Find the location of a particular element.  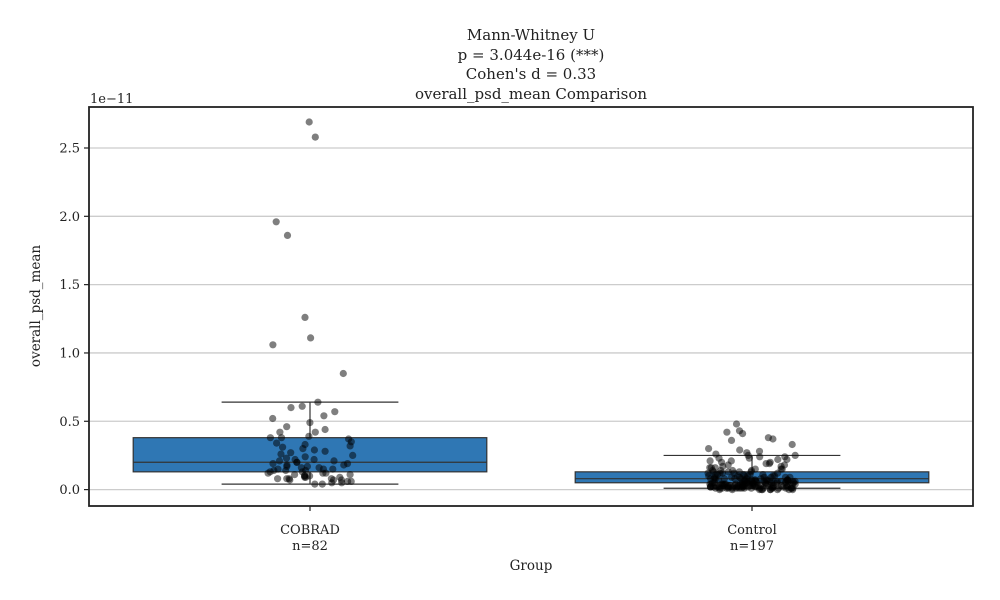

y-tick-label-5: 2.5 is located at coordinates (69, 148).